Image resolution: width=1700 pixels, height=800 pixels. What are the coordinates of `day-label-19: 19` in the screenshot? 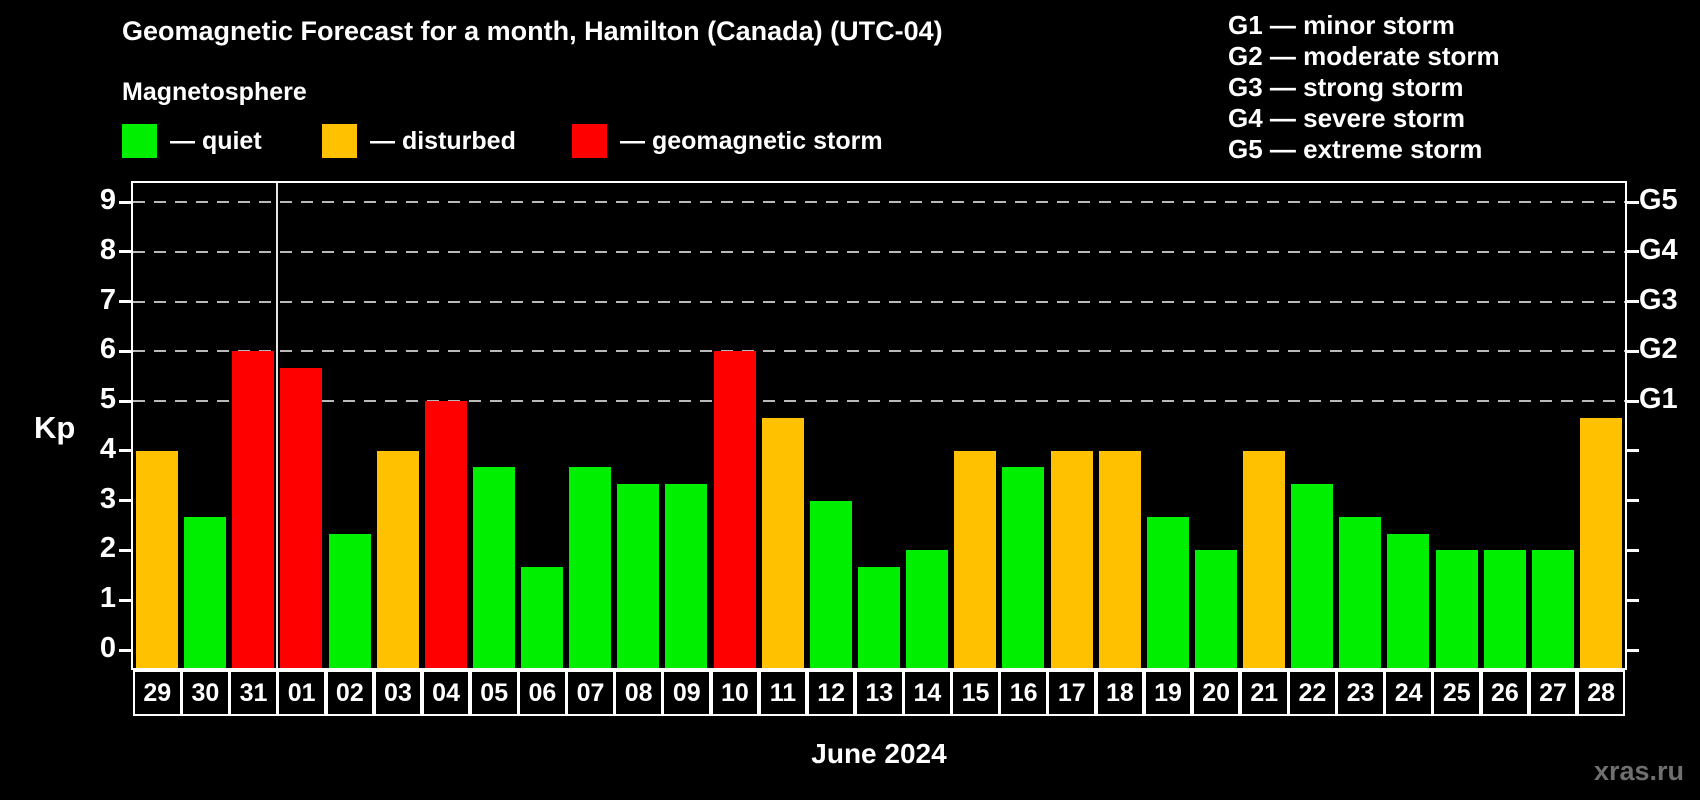 It's located at (1168, 693).